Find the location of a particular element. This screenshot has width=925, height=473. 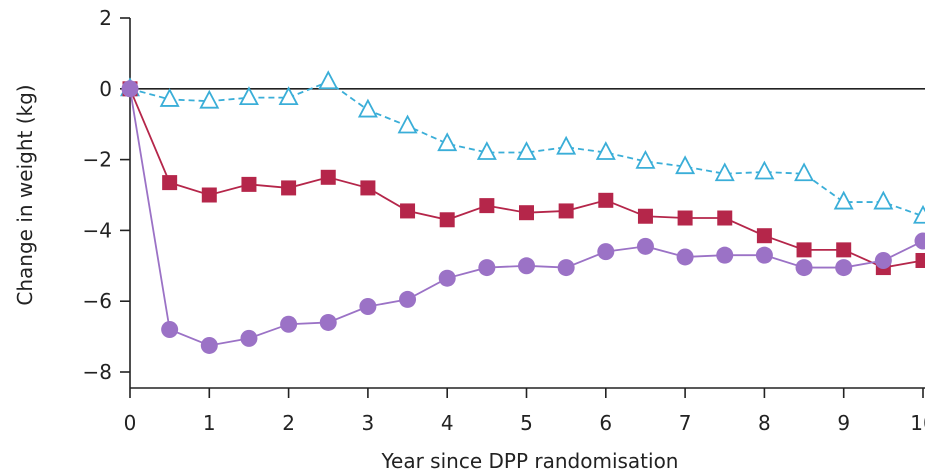

x-tick-label: 4 is located at coordinates (447, 423).